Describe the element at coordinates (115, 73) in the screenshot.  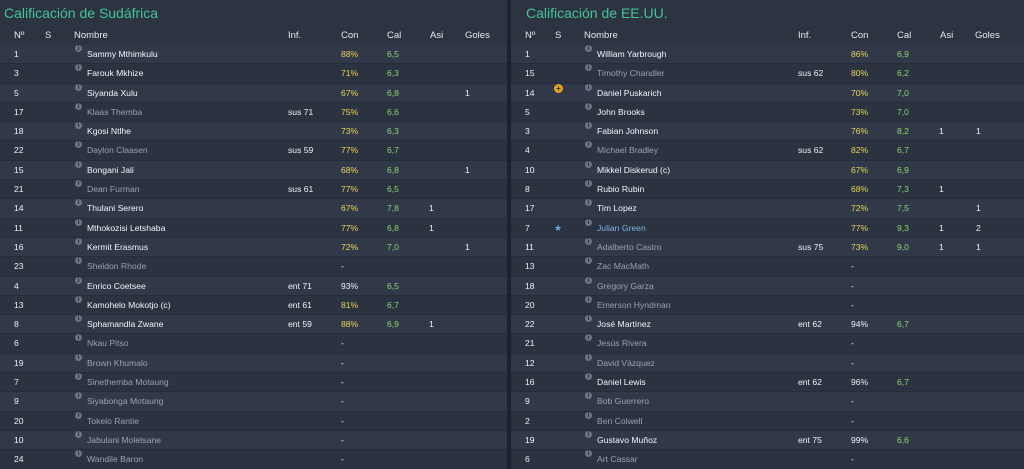
I see `player-name-link: Farouk Mkhize` at that location.